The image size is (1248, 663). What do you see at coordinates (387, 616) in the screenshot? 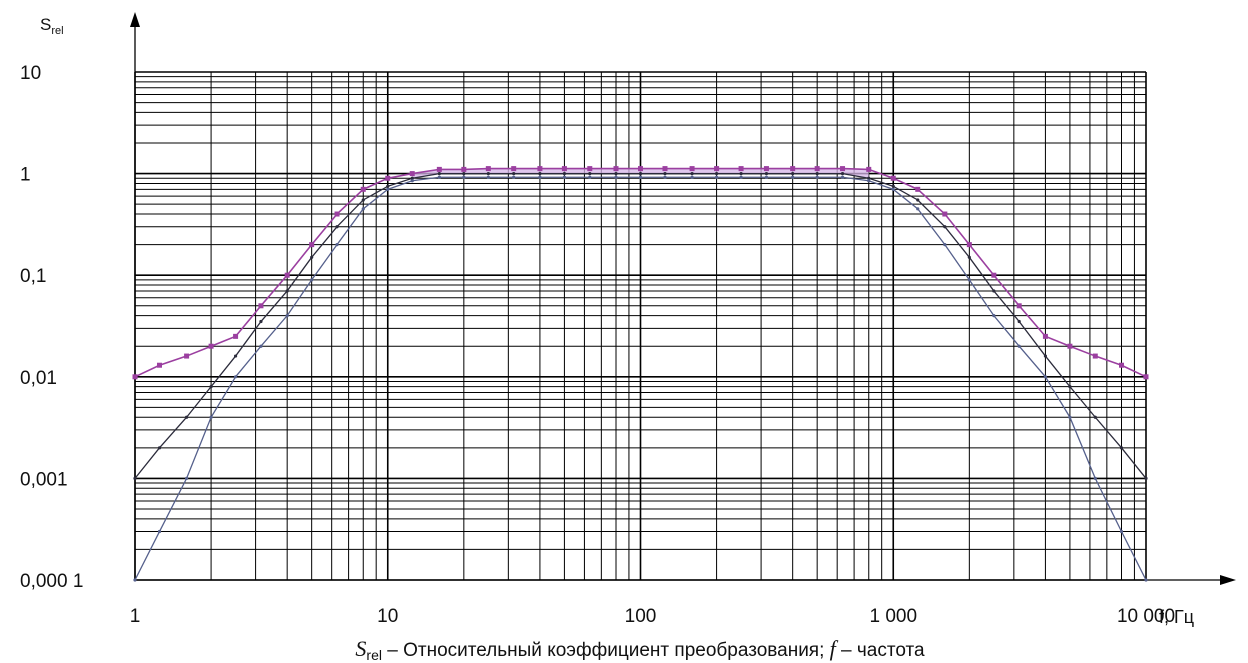
I see `x-tick-label: 10` at bounding box center [387, 616].